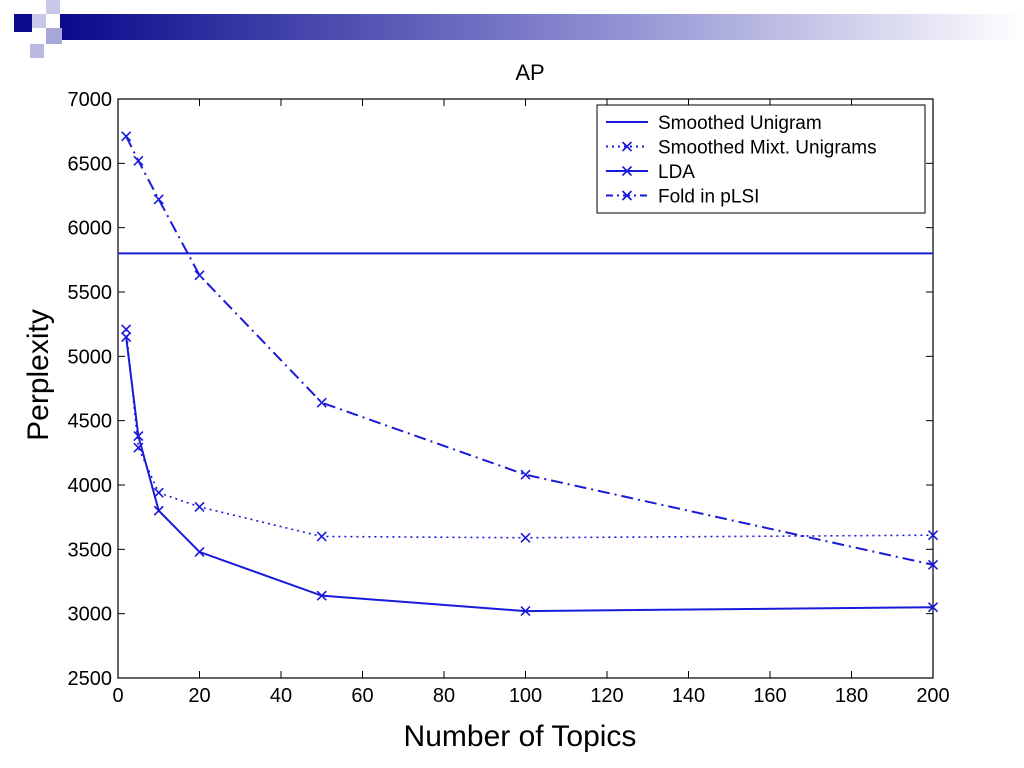  What do you see at coordinates (90, 615) in the screenshot?
I see `y-tick-label: 3000` at bounding box center [90, 615].